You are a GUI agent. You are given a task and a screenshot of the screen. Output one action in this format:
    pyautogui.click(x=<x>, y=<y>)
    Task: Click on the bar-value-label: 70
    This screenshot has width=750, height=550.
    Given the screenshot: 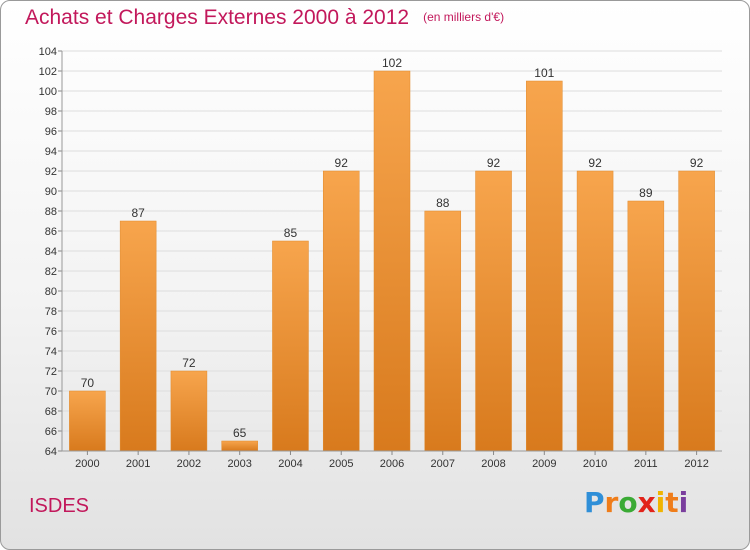 What is the action you would take?
    pyautogui.click(x=88, y=383)
    